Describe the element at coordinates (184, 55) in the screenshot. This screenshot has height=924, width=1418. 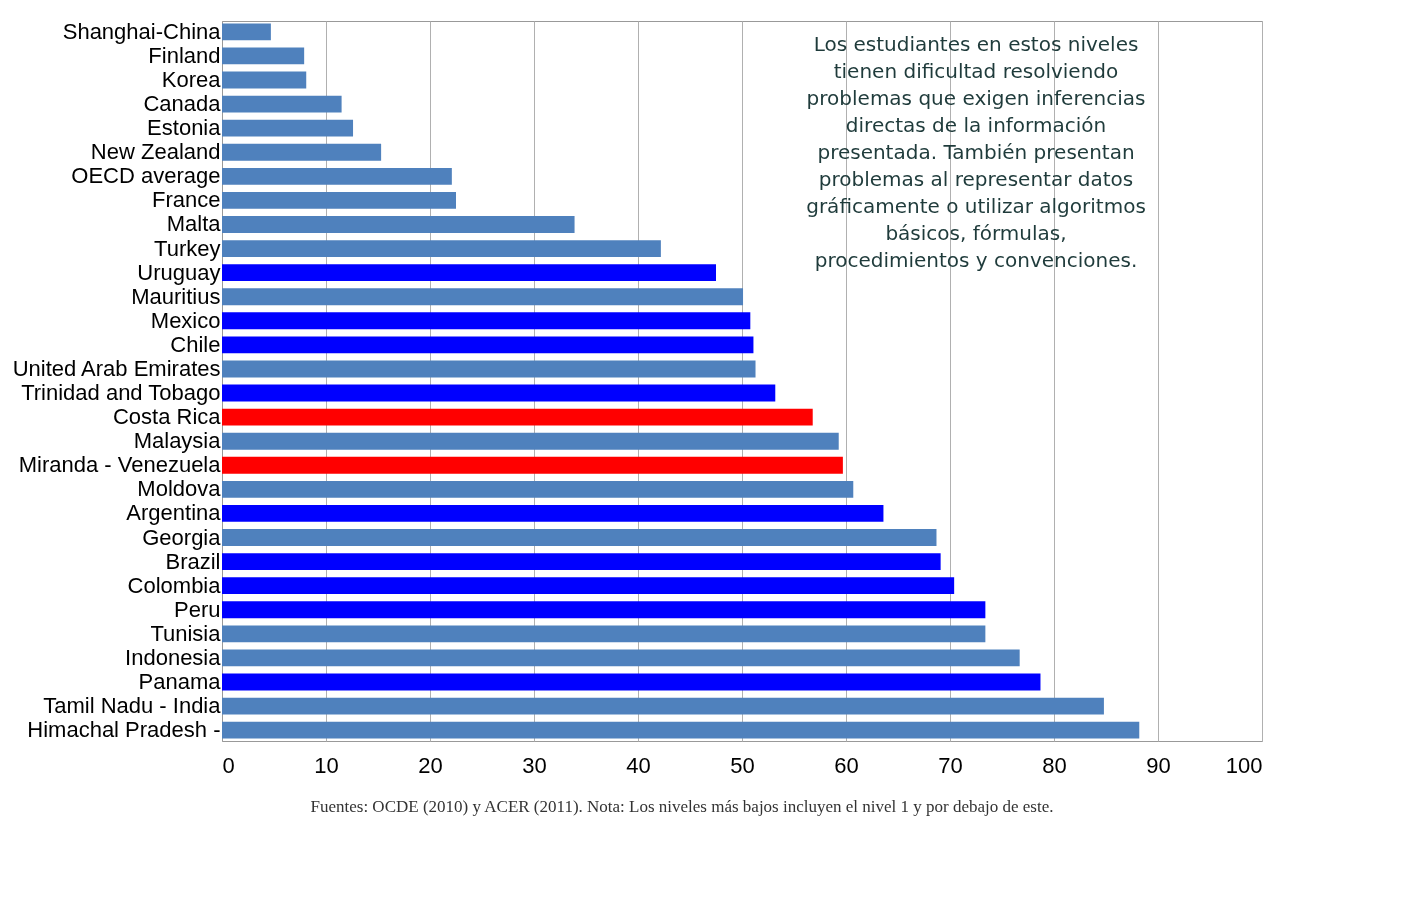
I see `y-tick-label: Finland` at that location.